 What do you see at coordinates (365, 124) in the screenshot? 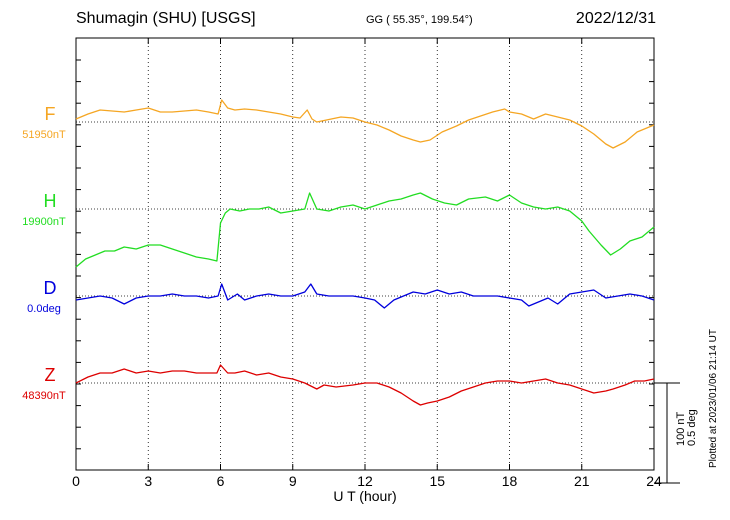
I see `series-line-F` at bounding box center [365, 124].